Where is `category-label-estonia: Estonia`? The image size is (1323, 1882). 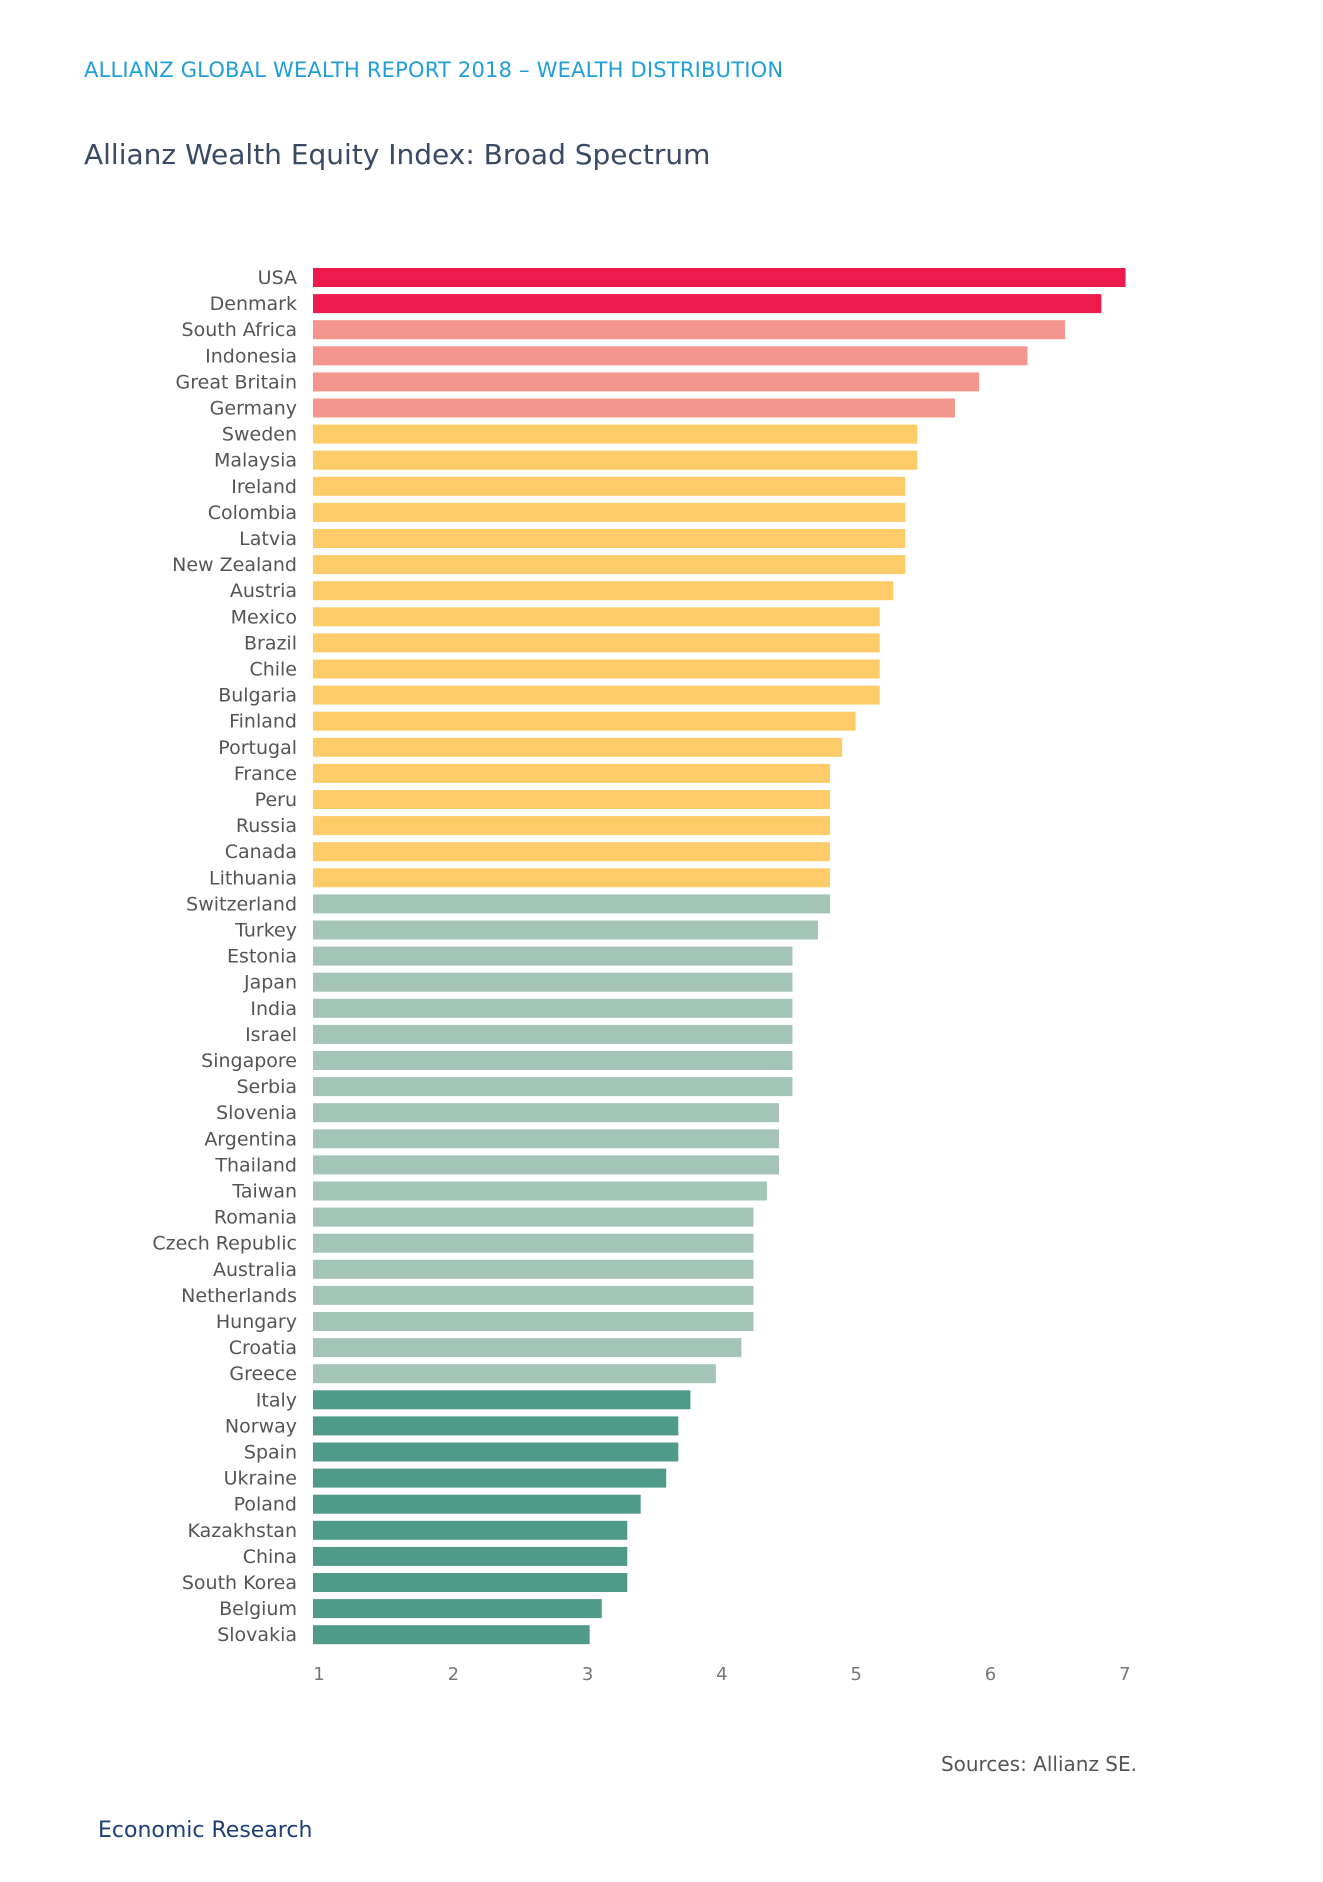
category-label-estonia: Estonia is located at coordinates (262, 957).